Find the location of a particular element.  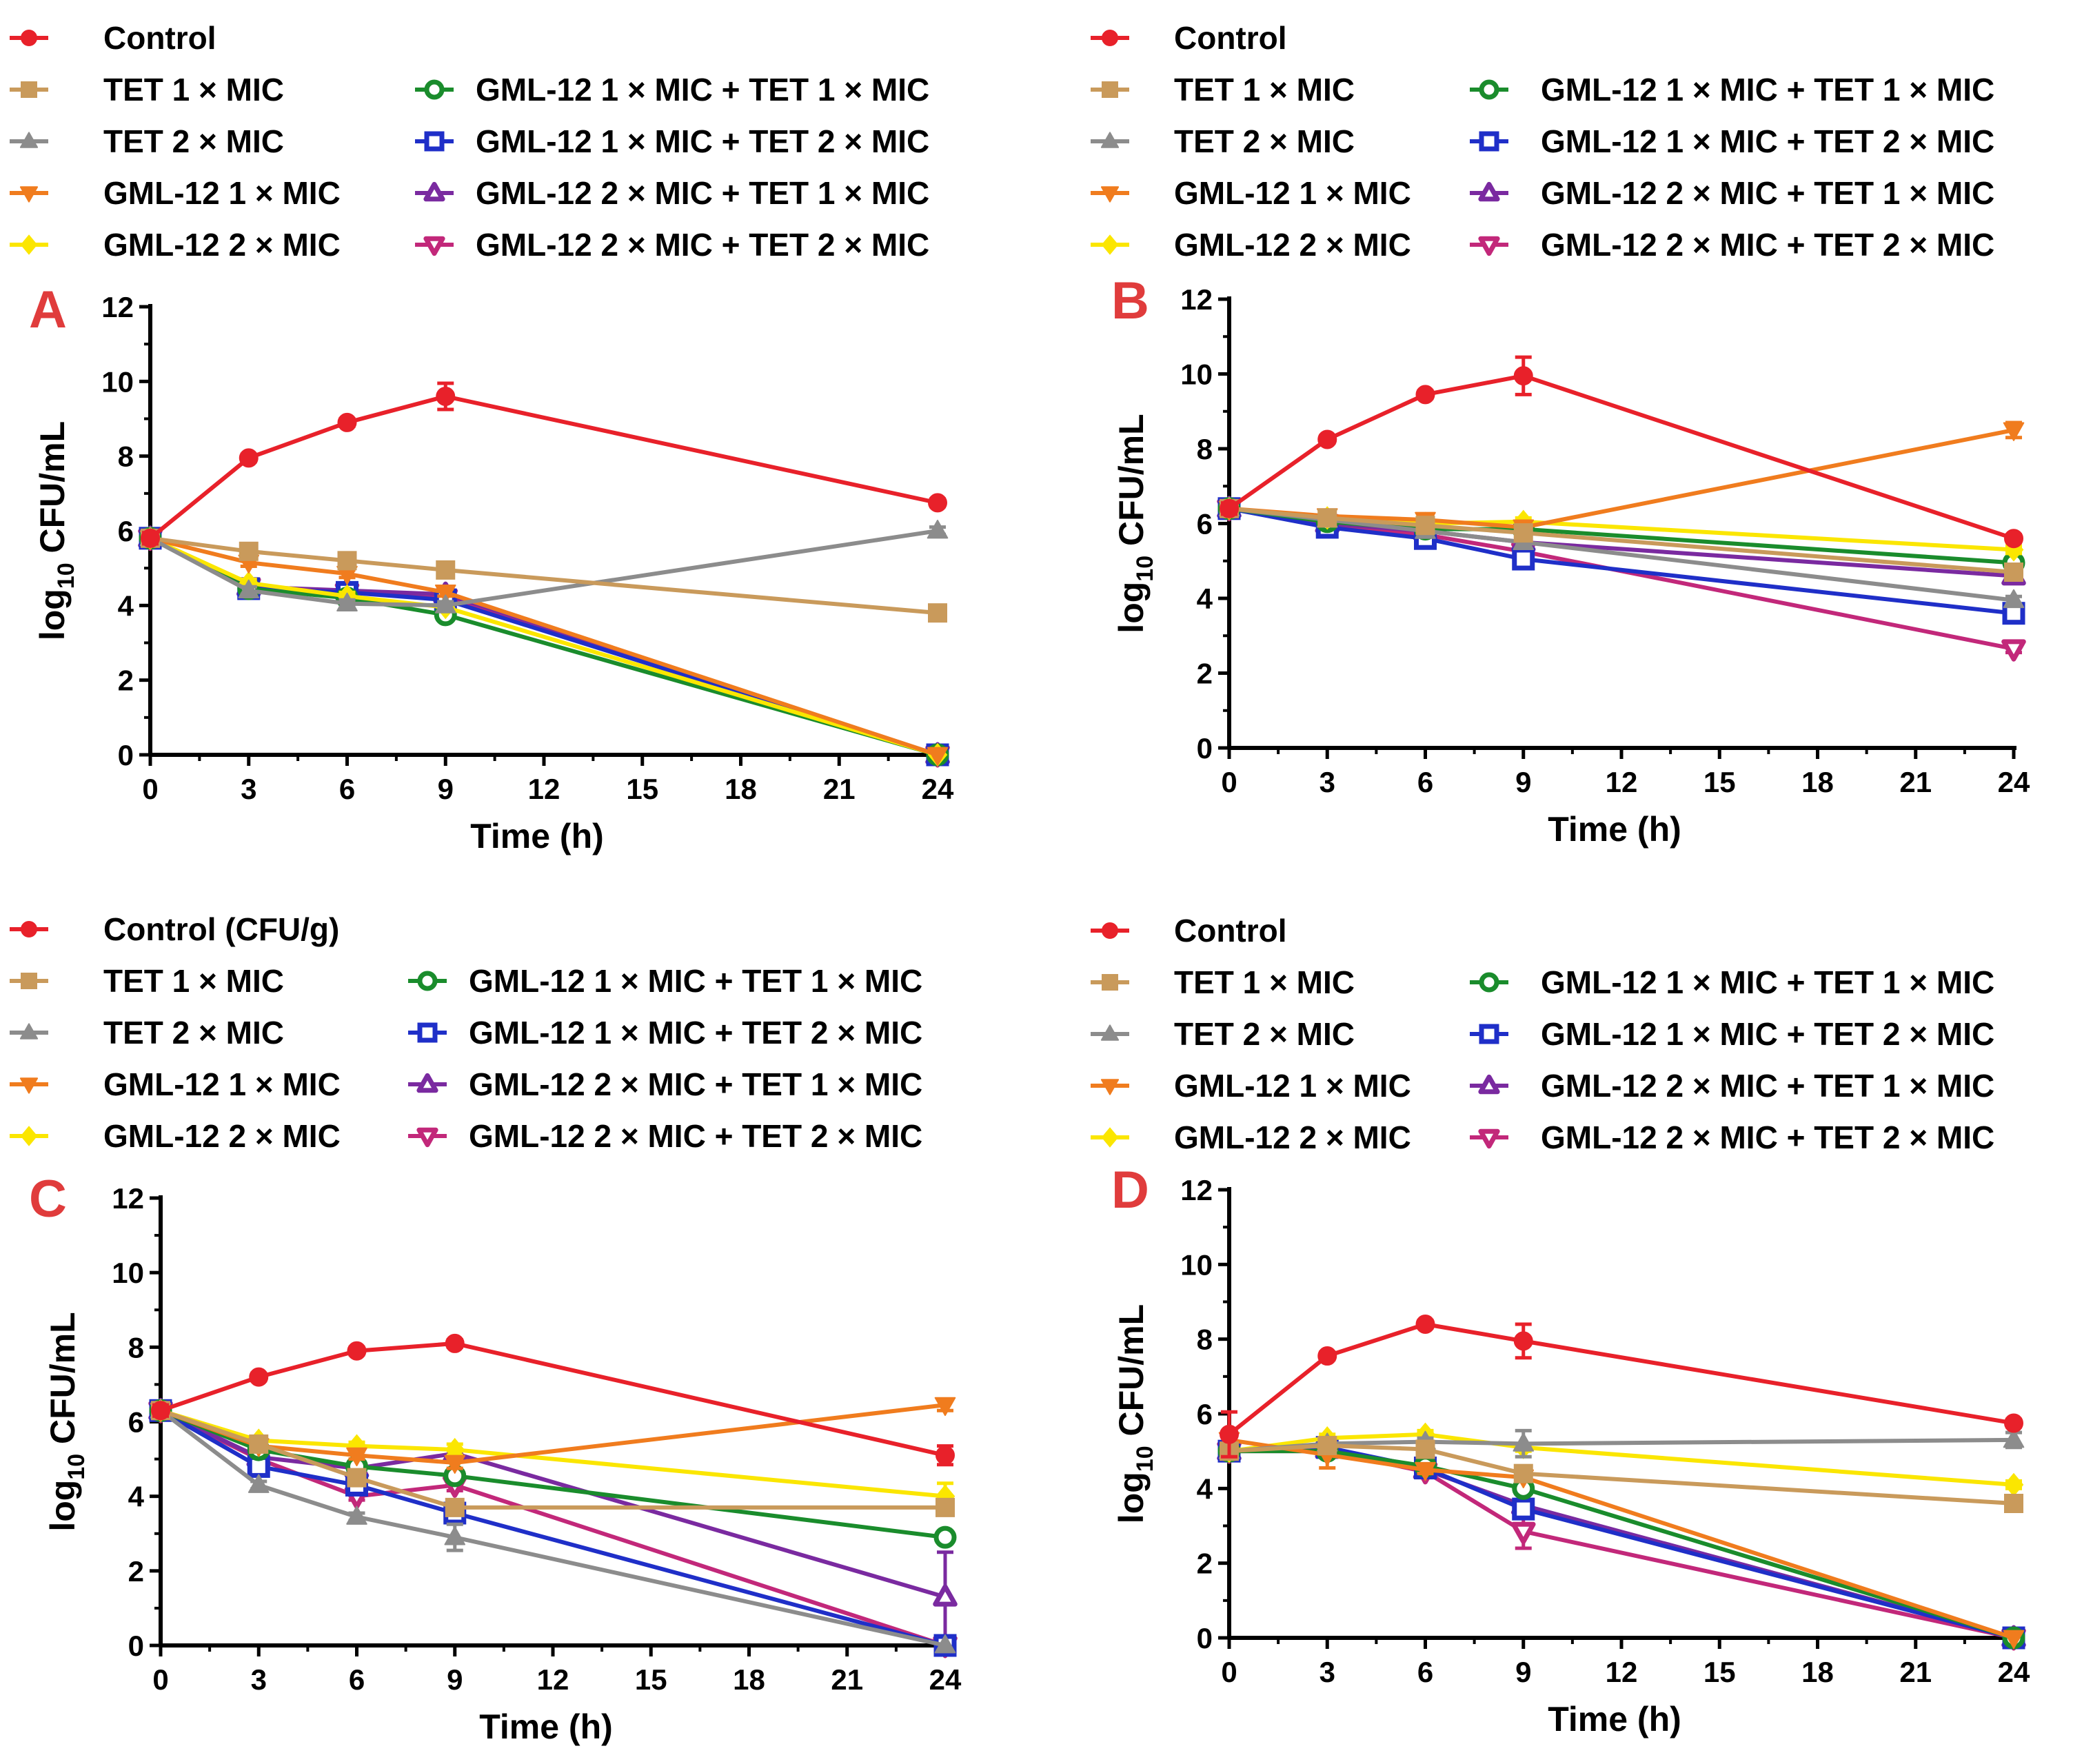

y-tick-label: 4 is located at coordinates (1205, 1488).